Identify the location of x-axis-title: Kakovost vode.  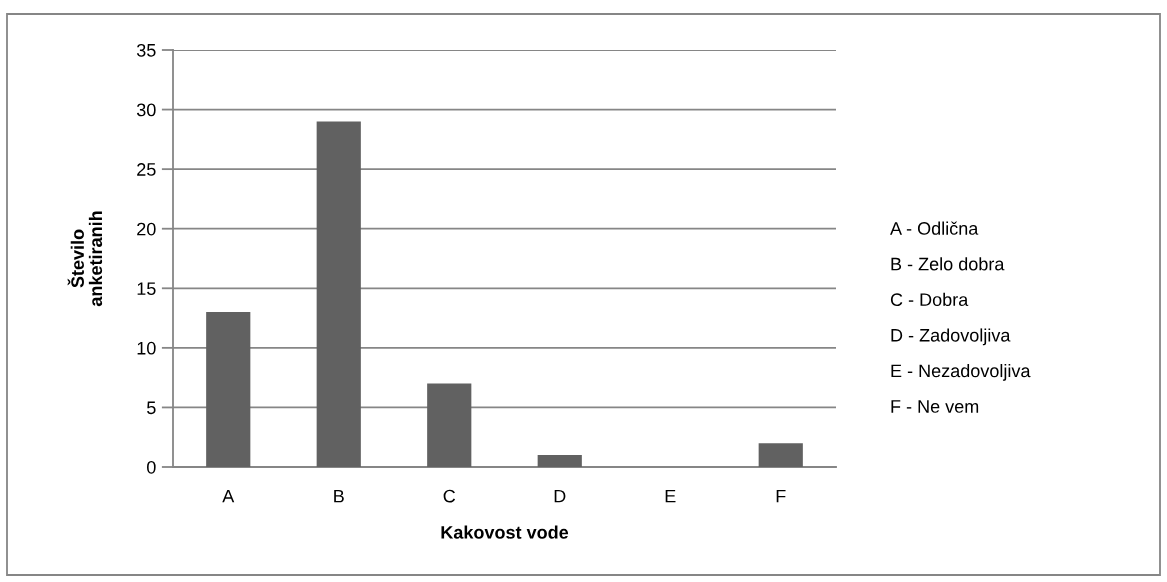
(505, 532).